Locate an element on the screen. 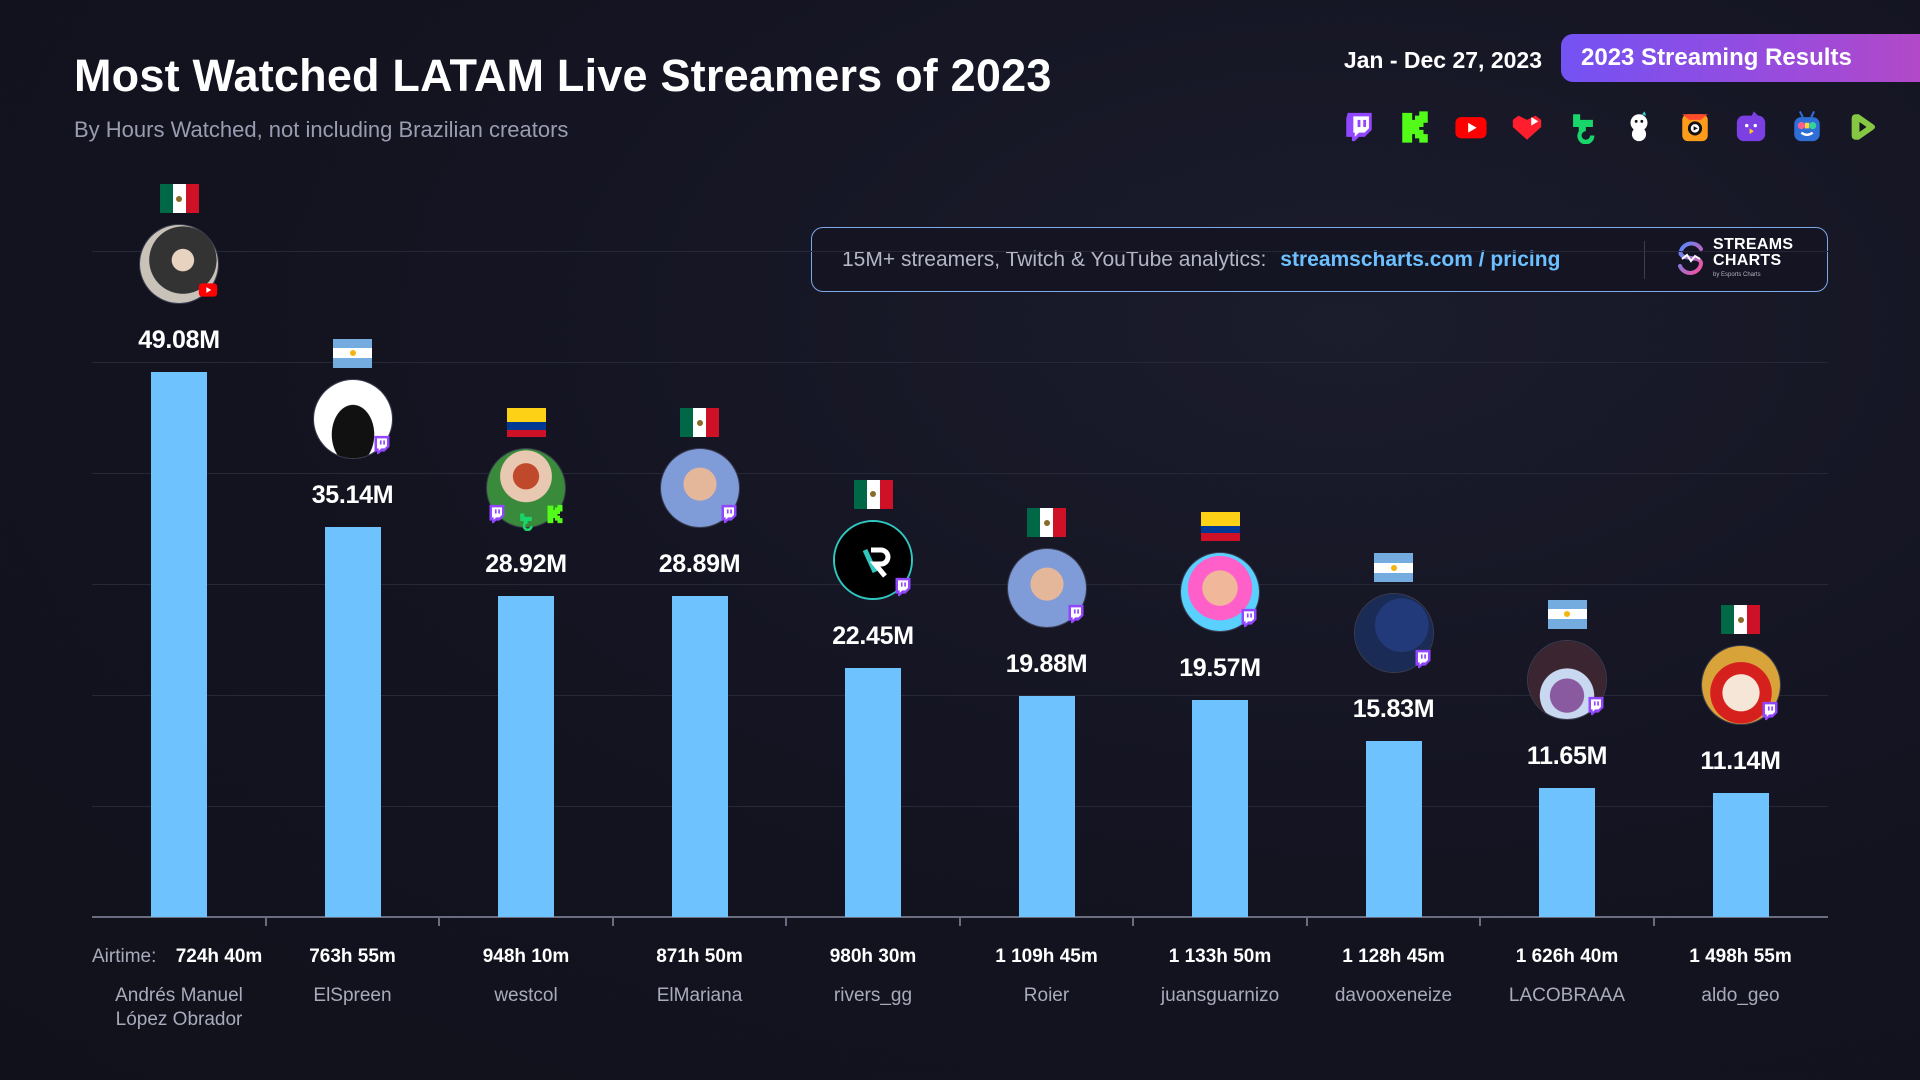 This screenshot has height=1080, width=1920. youtube-icon is located at coordinates (1471, 127).